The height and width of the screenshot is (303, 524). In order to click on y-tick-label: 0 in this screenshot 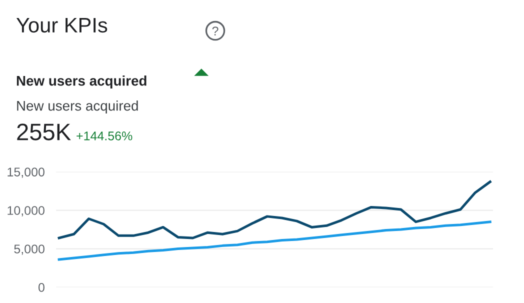, I will do `click(41, 287)`.